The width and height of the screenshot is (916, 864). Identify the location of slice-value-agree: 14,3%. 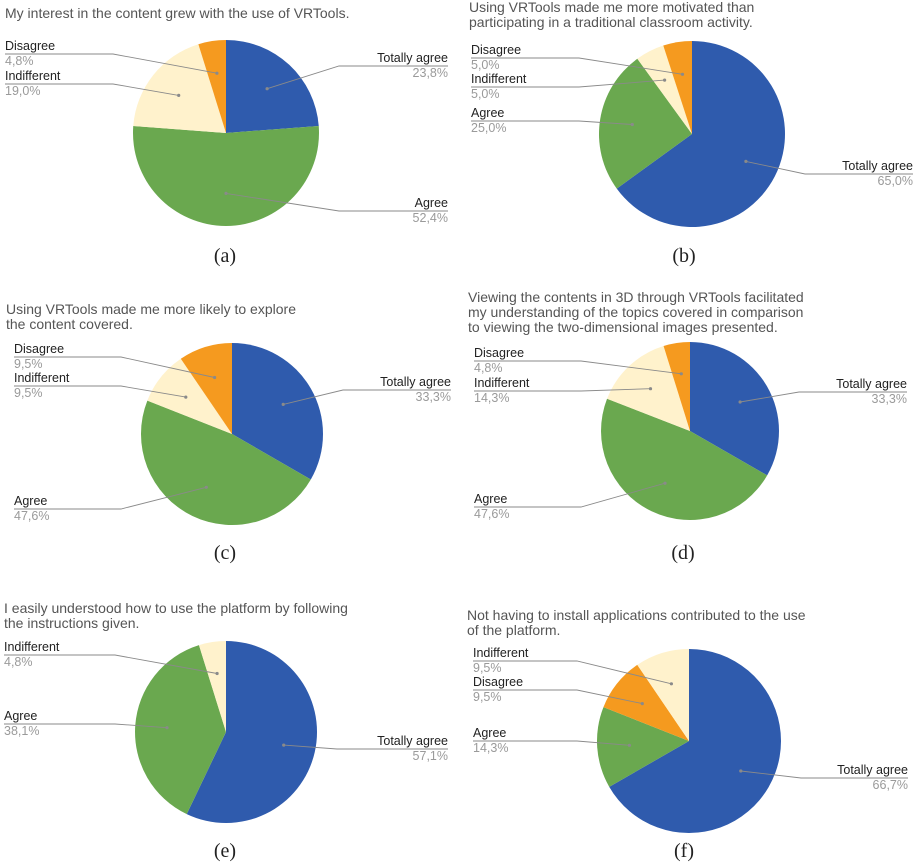
(490, 748).